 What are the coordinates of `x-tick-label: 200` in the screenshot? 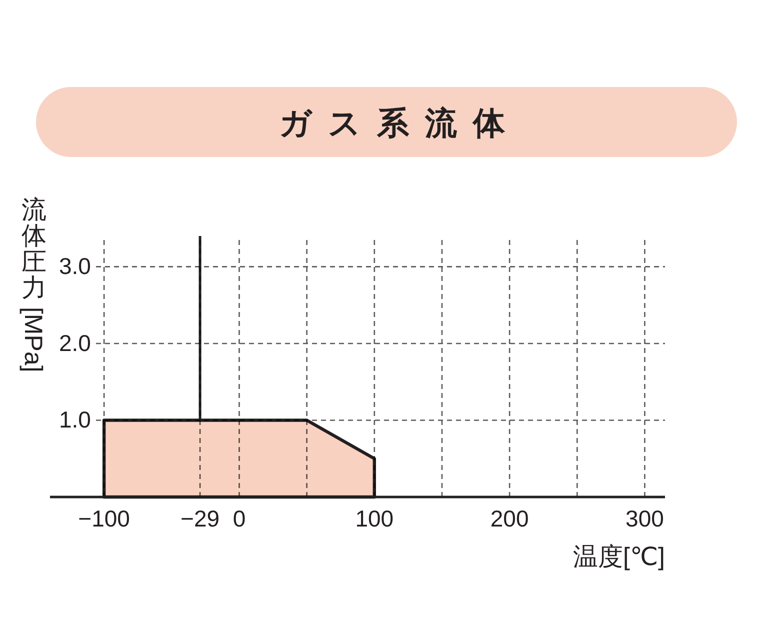 It's located at (509, 518).